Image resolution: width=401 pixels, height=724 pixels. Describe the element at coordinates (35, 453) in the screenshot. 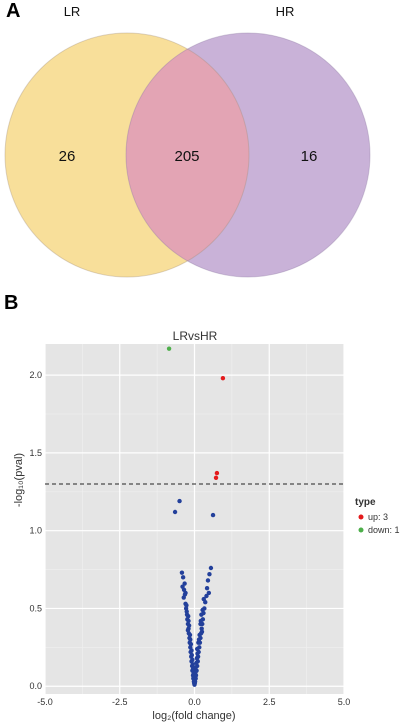

I see `y-tick-label: 1.5` at that location.